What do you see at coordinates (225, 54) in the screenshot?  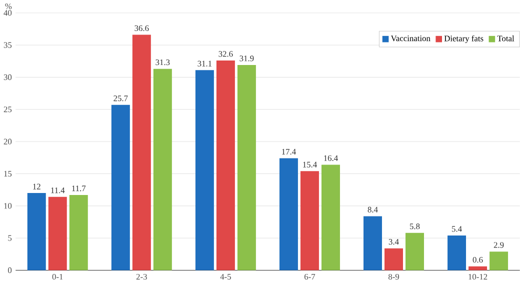 I see `data-label: 32.6` at bounding box center [225, 54].